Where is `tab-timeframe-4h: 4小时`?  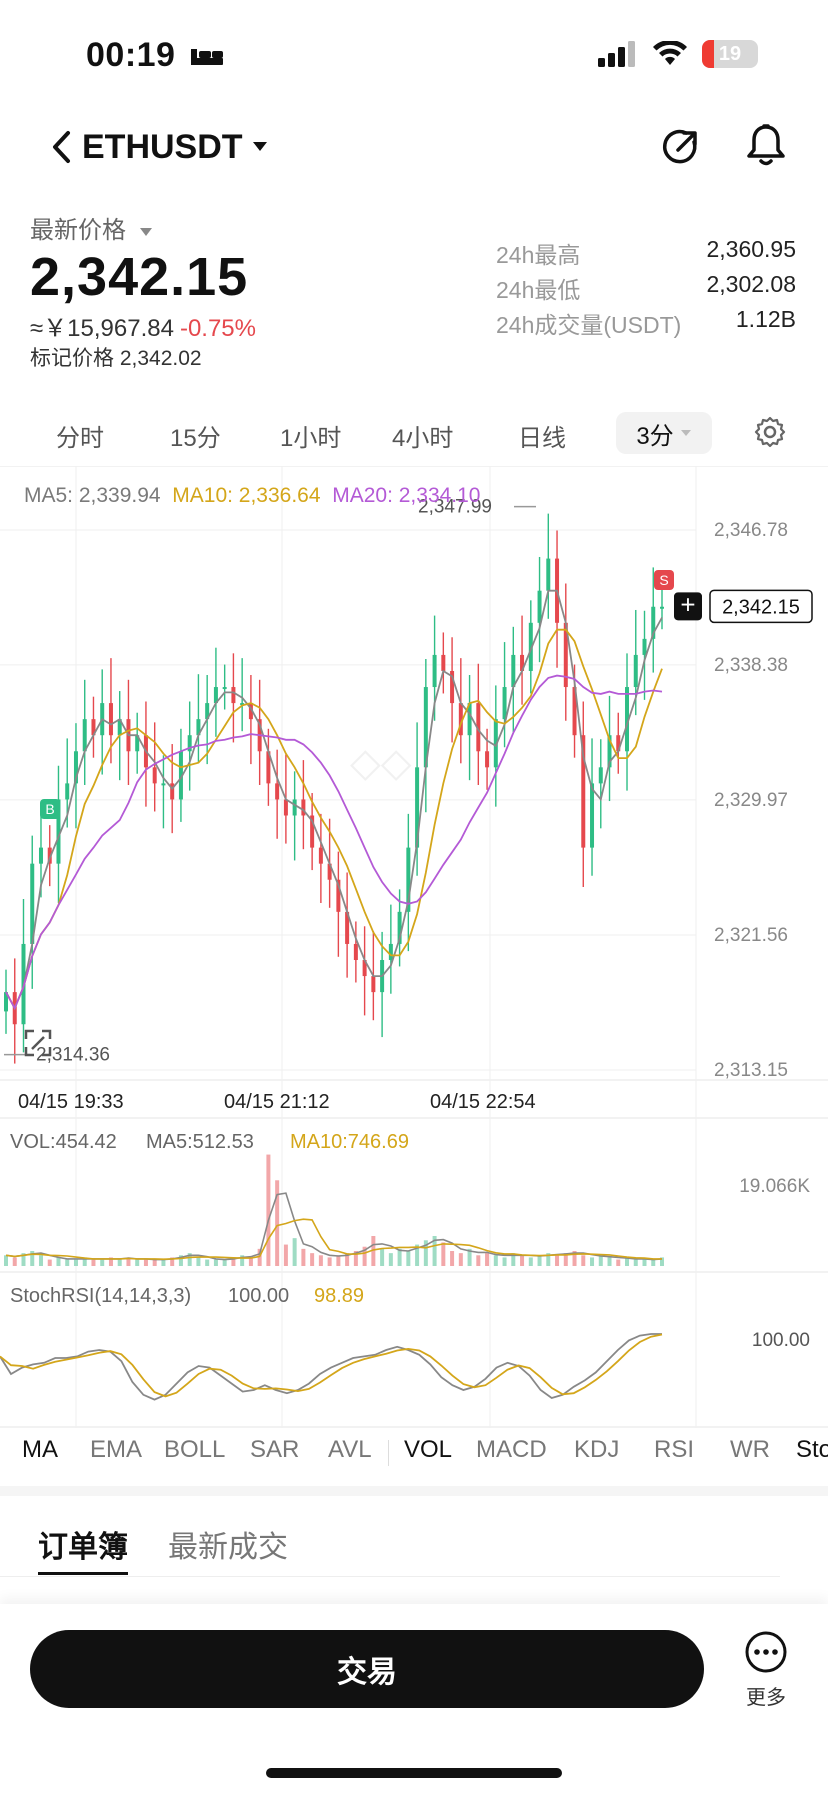 tab-timeframe-4h: 4小时 is located at coordinates (423, 438).